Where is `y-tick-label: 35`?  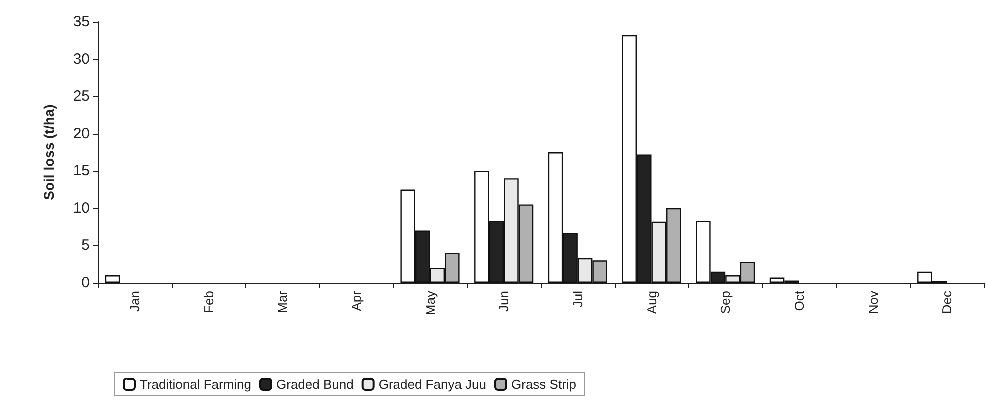
y-tick-label: 35 is located at coordinates (81, 22).